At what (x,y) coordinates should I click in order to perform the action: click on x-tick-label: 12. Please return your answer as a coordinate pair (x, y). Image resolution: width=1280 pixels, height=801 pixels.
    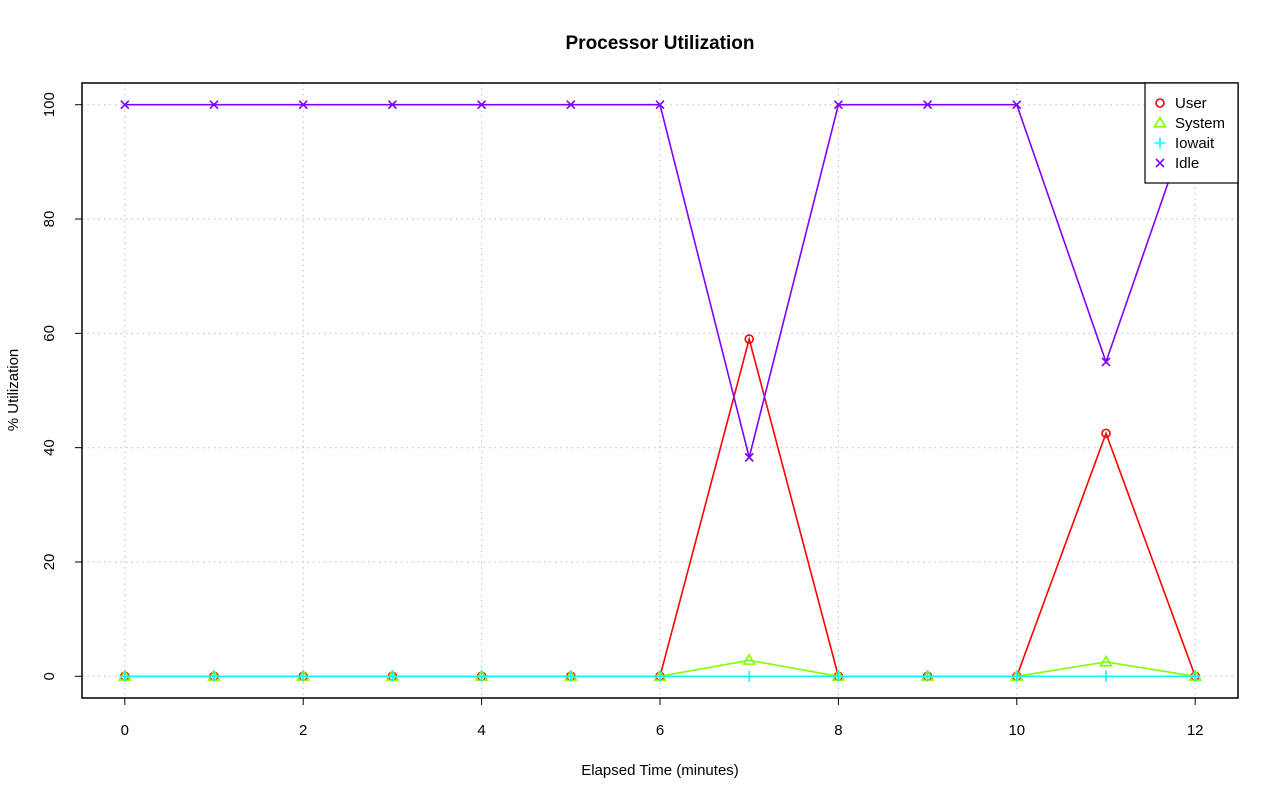
    Looking at the image, I should click on (1195, 730).